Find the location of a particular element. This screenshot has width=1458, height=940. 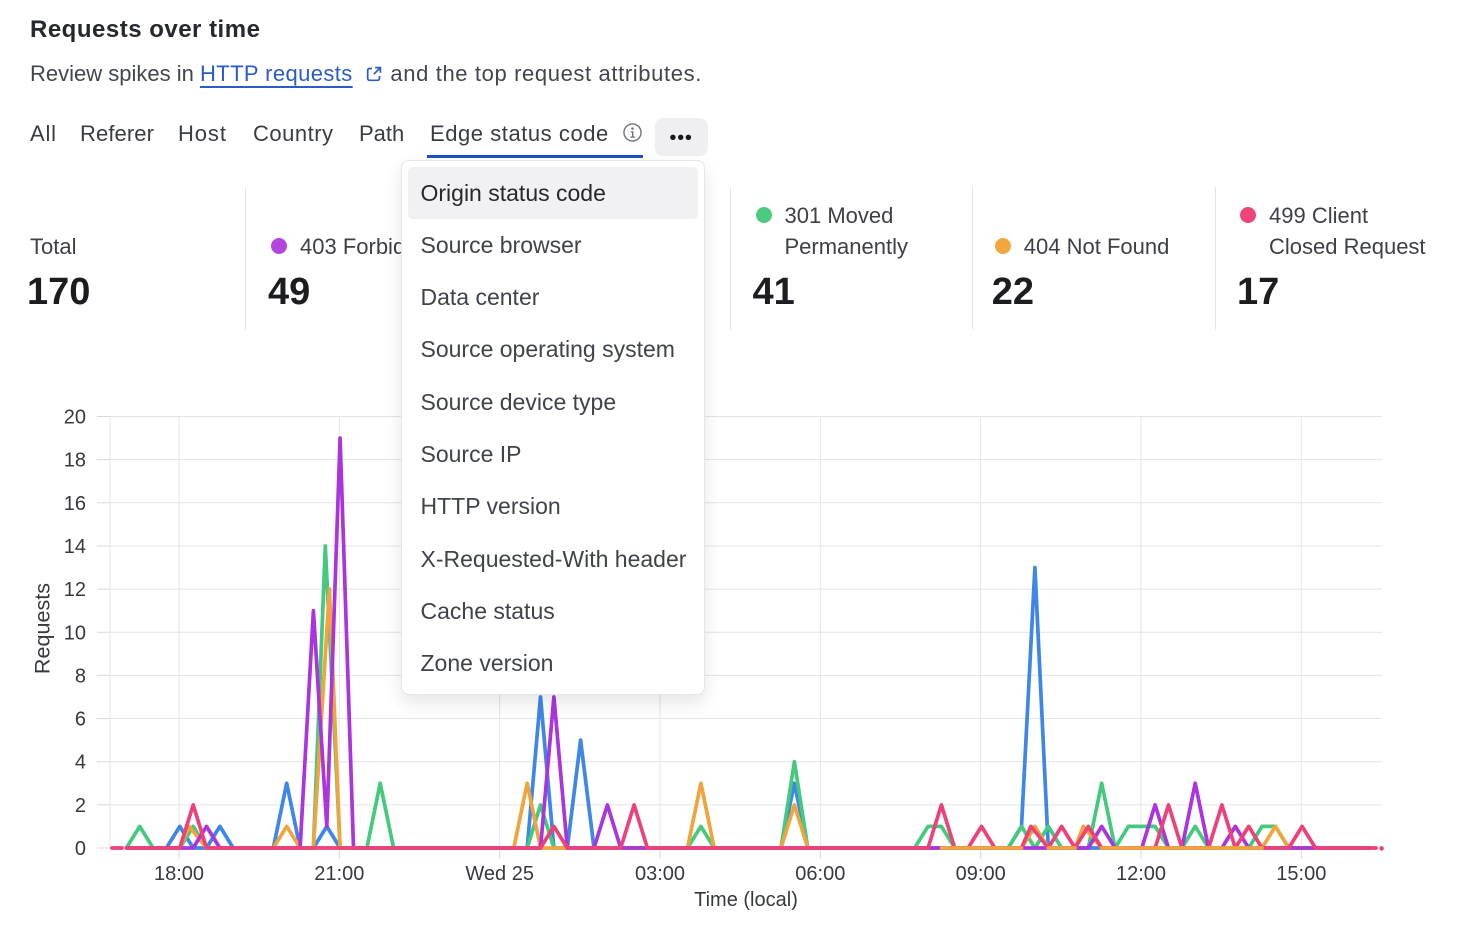

svg-text: 20 is located at coordinates (75, 418).